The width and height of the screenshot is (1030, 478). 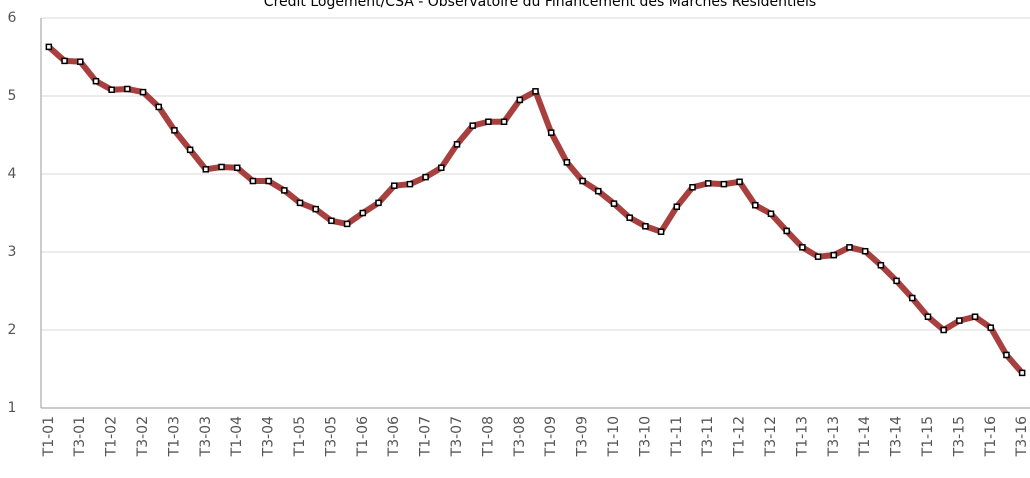 What do you see at coordinates (897, 436) in the screenshot?
I see `x-tick-label: T3-14` at bounding box center [897, 436].